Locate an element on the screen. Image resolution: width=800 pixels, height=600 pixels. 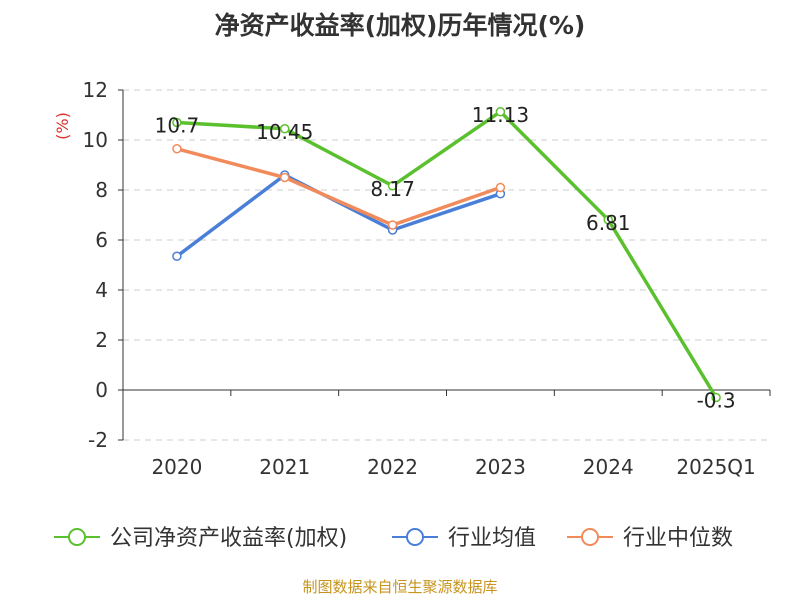
y-tick-label: 0 is located at coordinates (101, 390).